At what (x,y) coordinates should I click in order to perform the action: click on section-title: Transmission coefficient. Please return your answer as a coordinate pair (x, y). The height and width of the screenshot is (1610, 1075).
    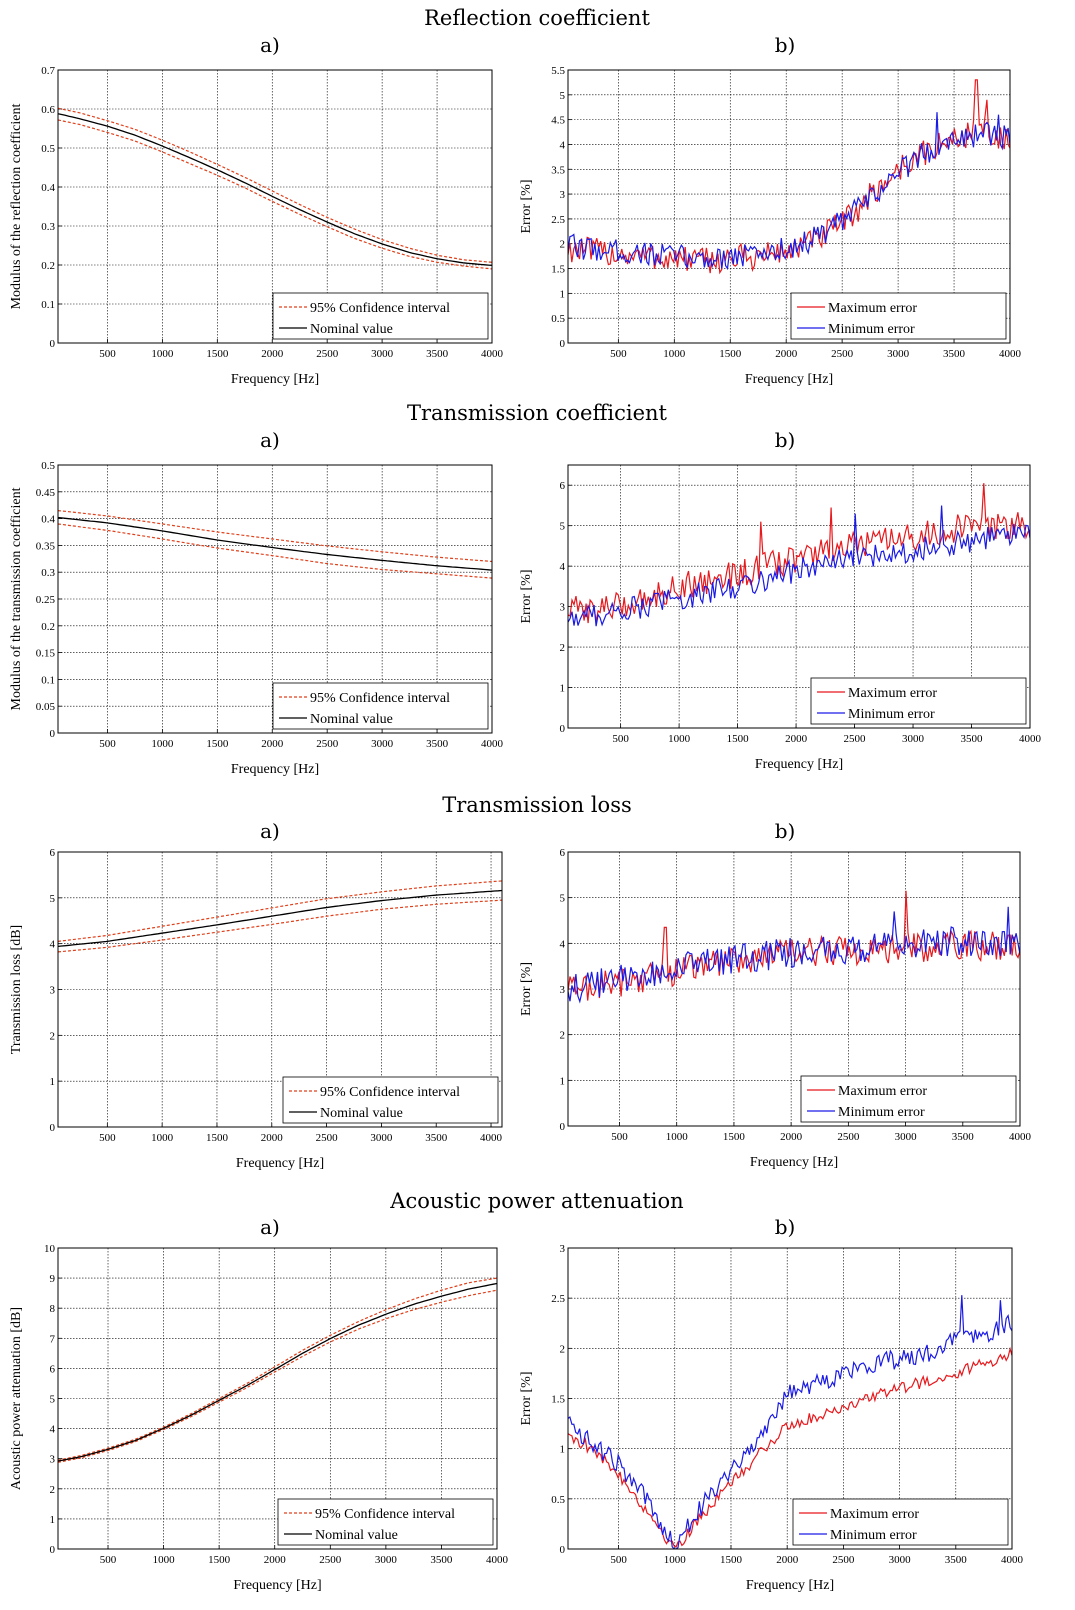
    Looking at the image, I should click on (537, 413).